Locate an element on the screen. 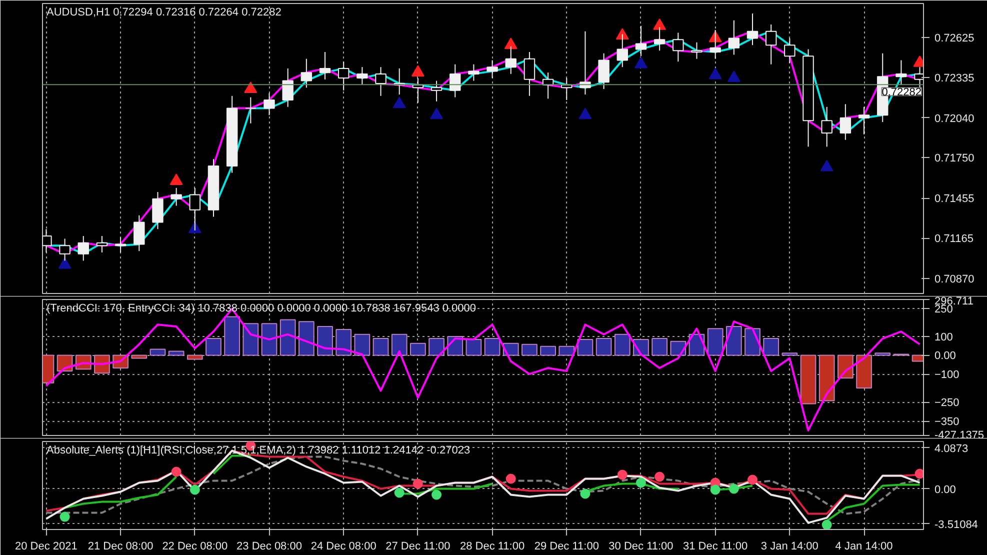 This screenshot has height=555, width=987. y-tick-label: 0.72040 is located at coordinates (954, 118).